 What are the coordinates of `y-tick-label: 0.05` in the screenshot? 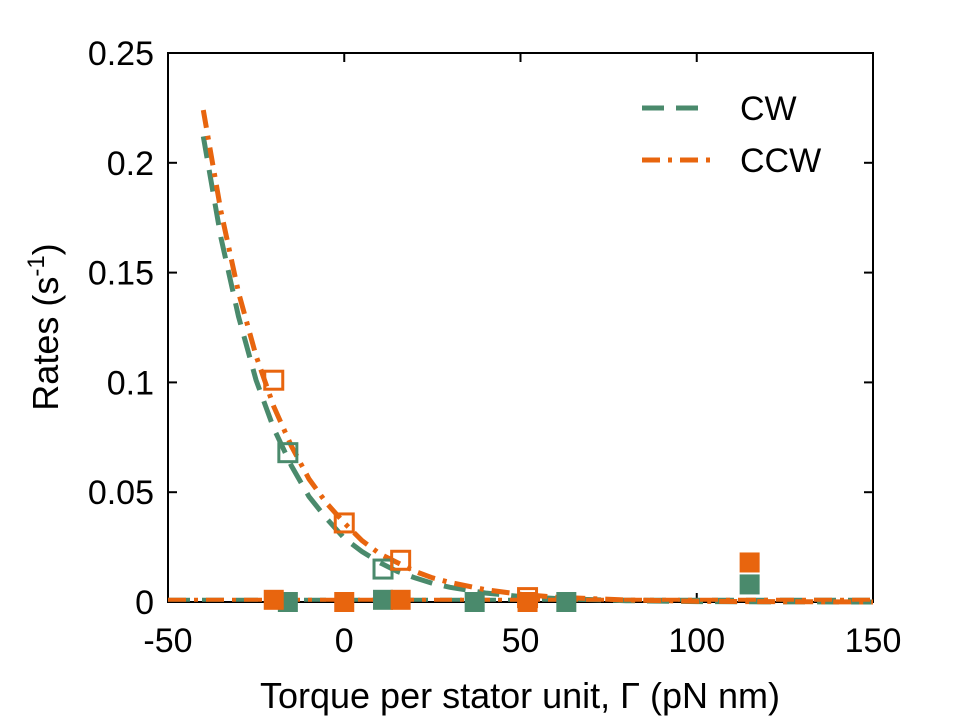 It's located at (121, 493).